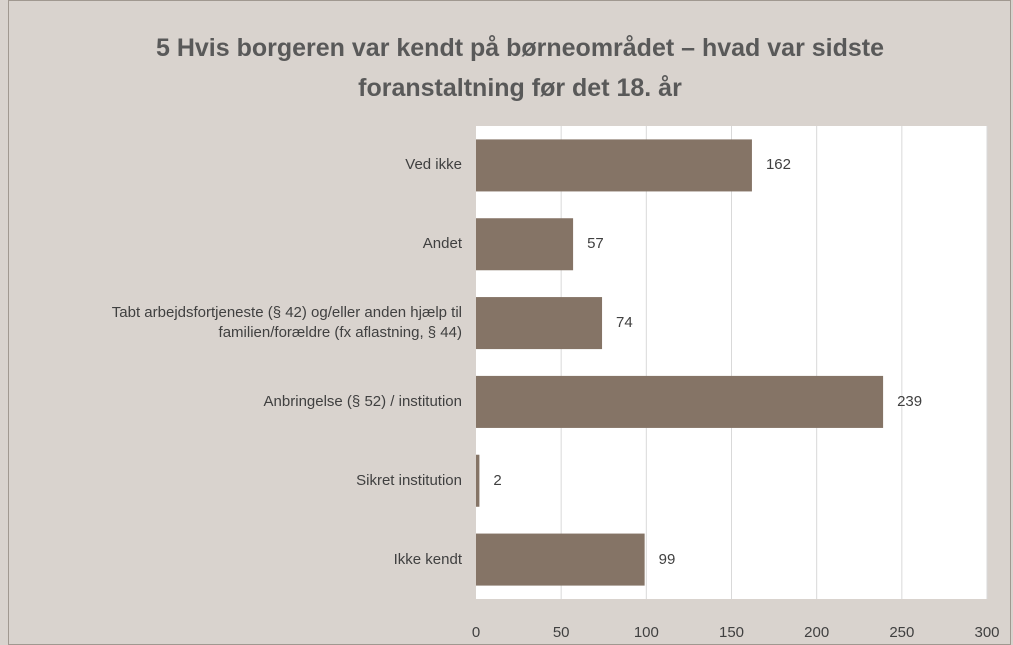 The height and width of the screenshot is (645, 1013). I want to click on x-tick-label: 0, so click(476, 632).